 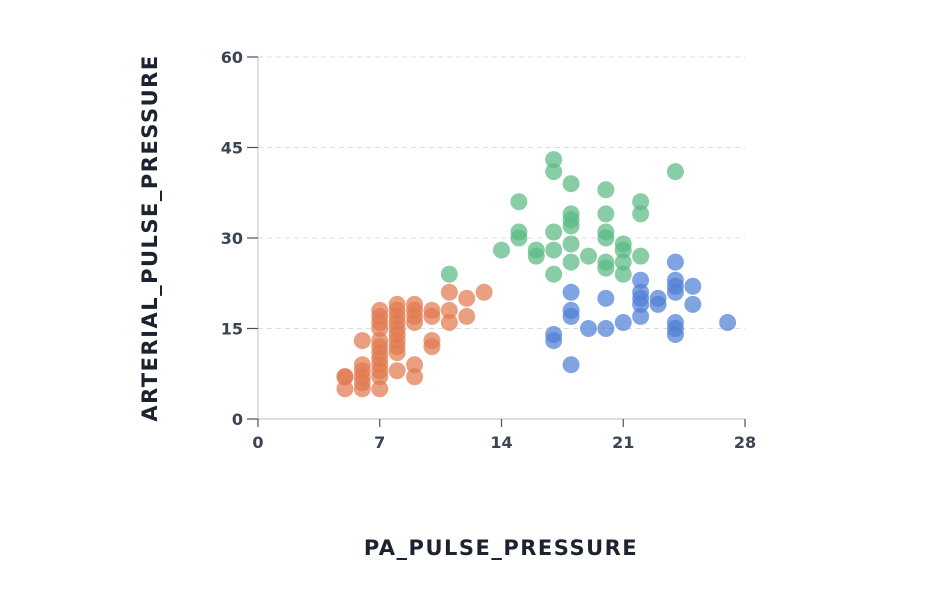 What do you see at coordinates (232, 238) in the screenshot?
I see `y-tick-label-30: 30` at bounding box center [232, 238].